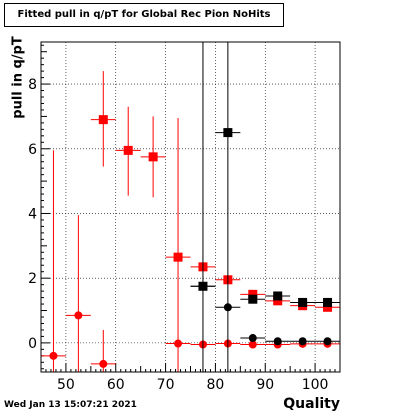  I want to click on y-tick-label: 6, so click(32, 150).